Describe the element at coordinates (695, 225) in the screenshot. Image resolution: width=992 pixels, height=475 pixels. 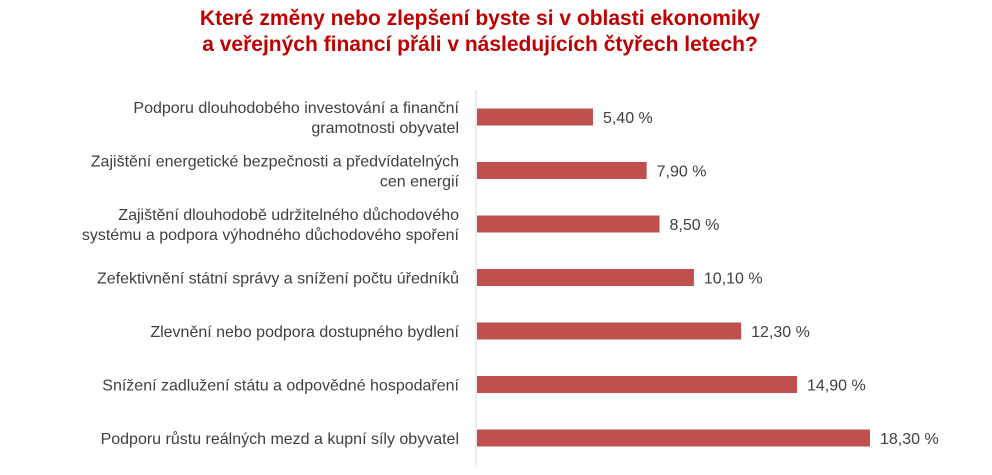
I see `value-label-2: 8,50 %` at that location.